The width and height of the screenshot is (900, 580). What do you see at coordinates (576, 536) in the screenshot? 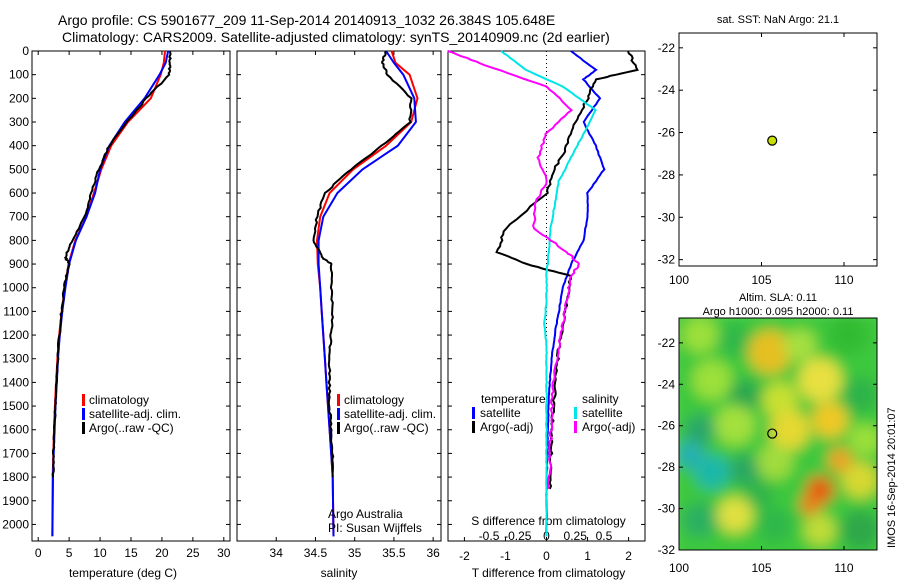
I see `difference-S-tick-label: 0.25` at bounding box center [576, 536].